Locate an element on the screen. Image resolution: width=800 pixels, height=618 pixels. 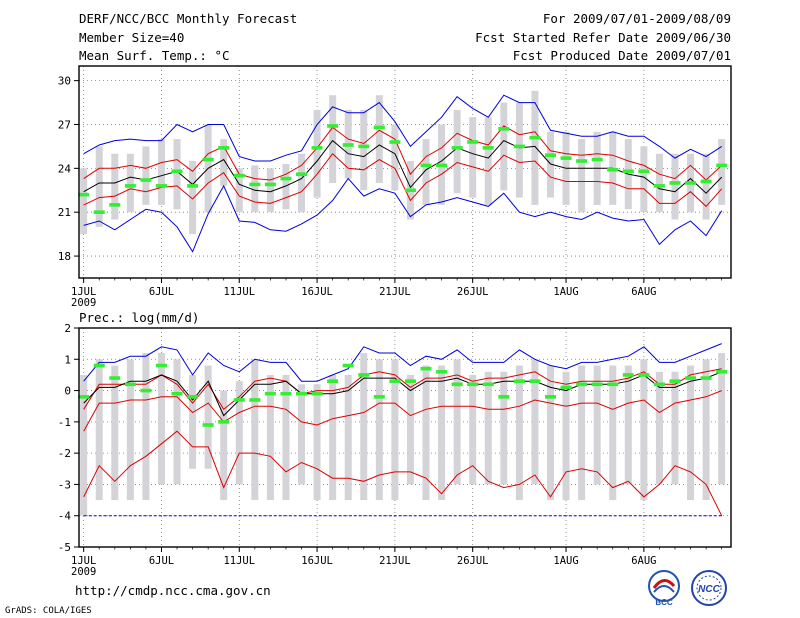
temp-series-plus_sd is located at coordinates (403, 153).